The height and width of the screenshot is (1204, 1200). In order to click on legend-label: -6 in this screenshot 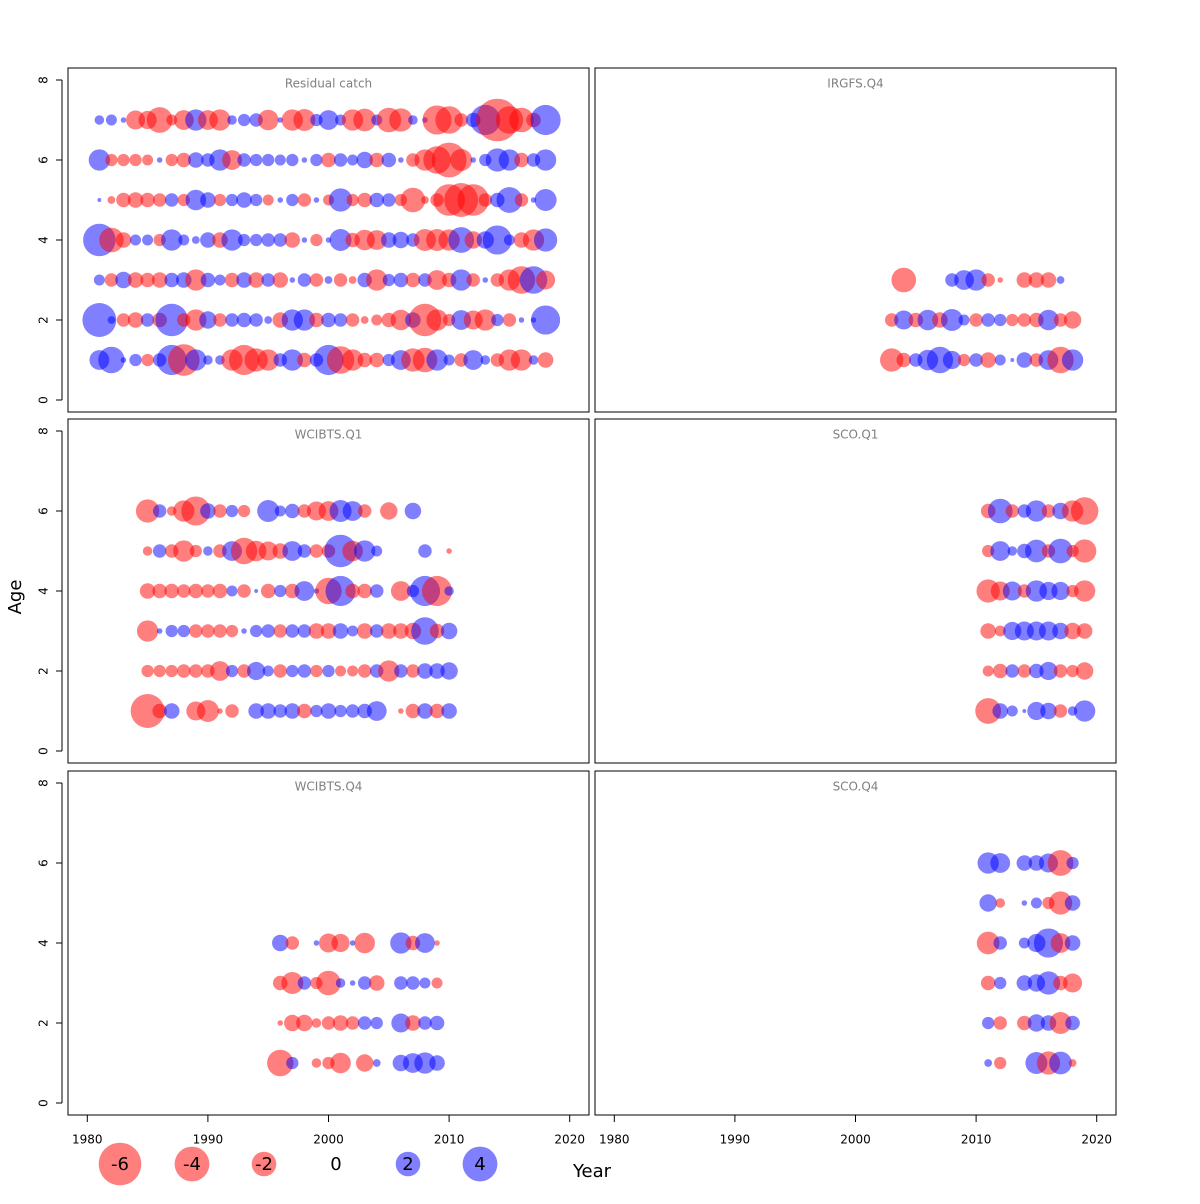, I will do `click(120, 1164)`.